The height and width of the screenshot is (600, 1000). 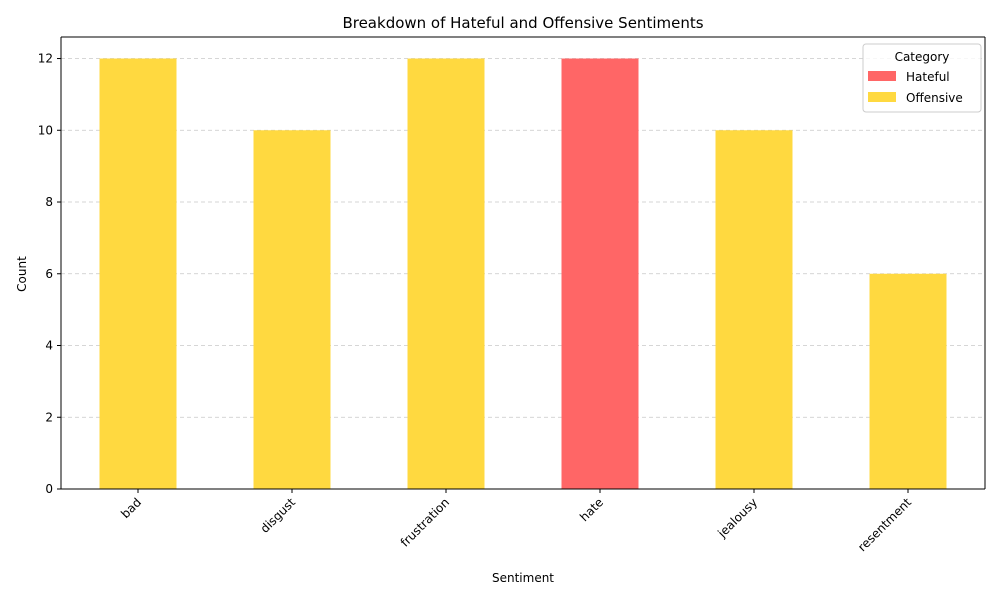 What do you see at coordinates (49, 202) in the screenshot?
I see `y-tick-label-8: 8` at bounding box center [49, 202].